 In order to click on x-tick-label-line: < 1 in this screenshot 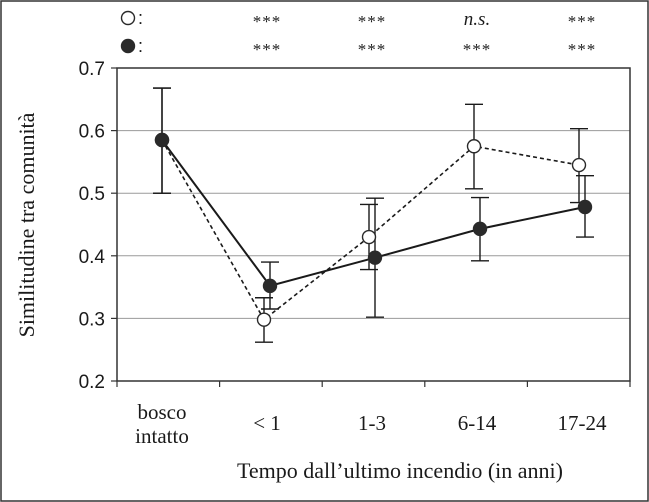, I will do `click(267, 423)`.